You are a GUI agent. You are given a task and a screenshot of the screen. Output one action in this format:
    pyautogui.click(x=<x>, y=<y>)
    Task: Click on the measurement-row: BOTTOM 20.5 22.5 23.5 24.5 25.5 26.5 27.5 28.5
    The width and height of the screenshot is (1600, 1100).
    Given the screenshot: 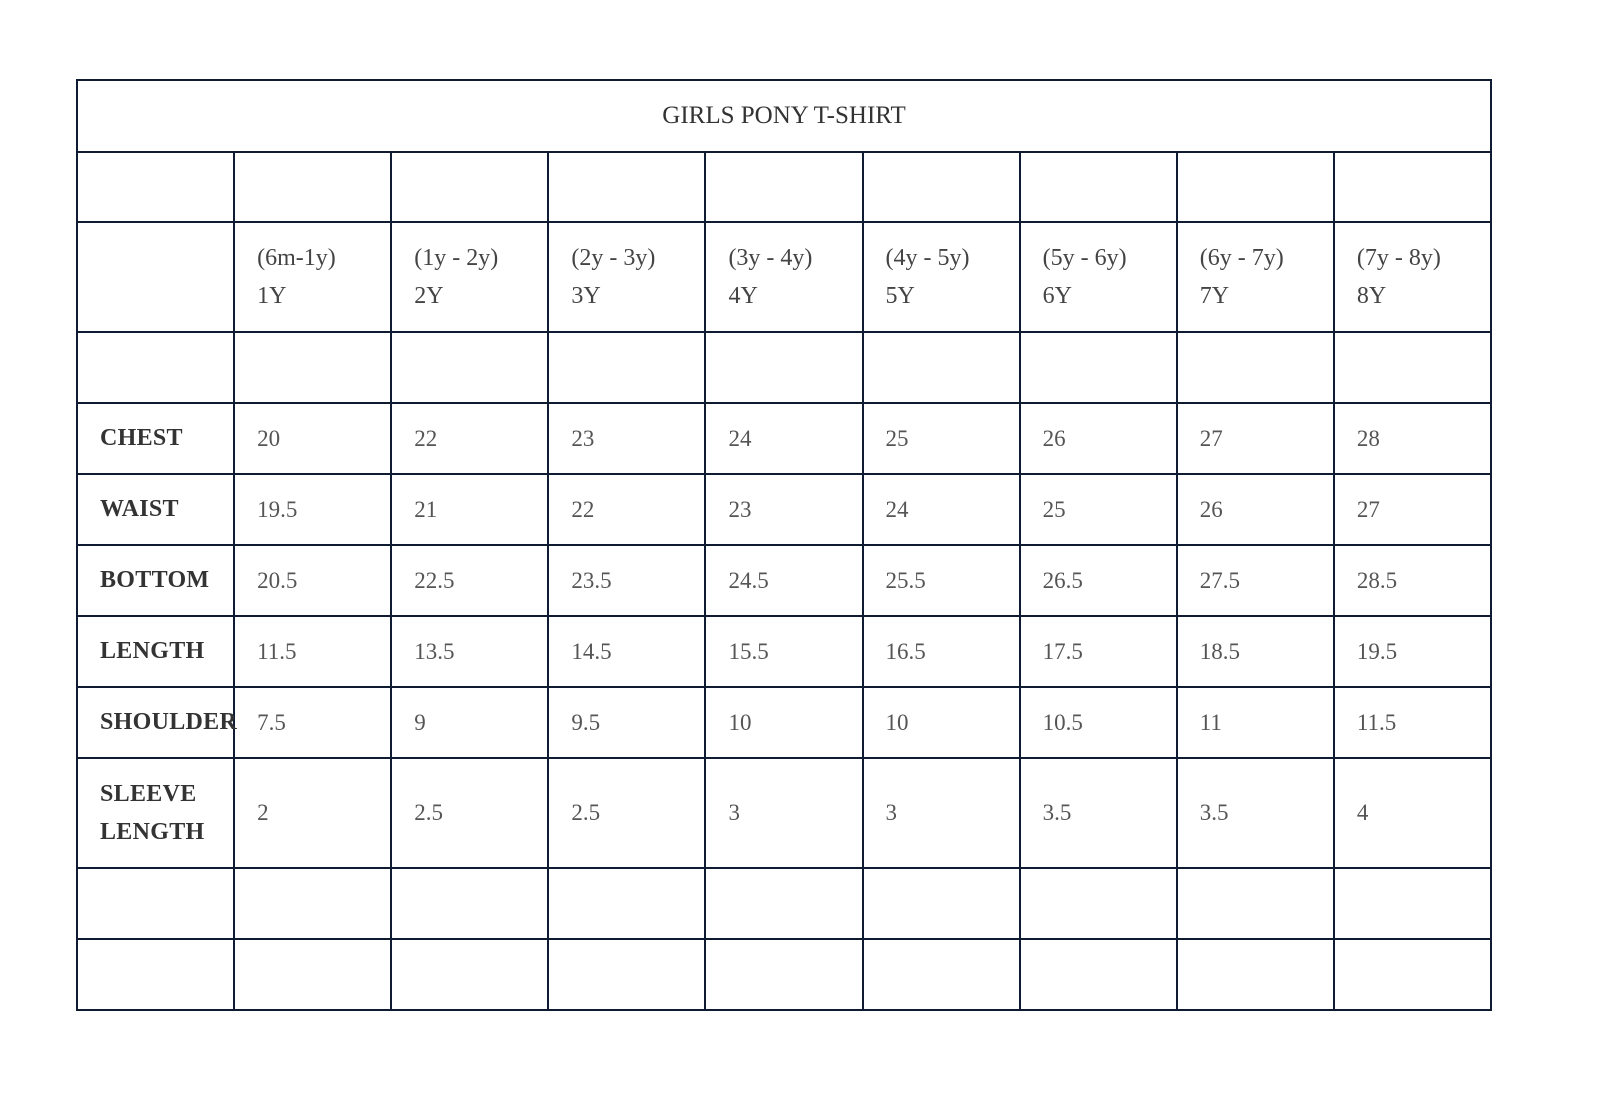 What is the action you would take?
    pyautogui.click(x=784, y=580)
    